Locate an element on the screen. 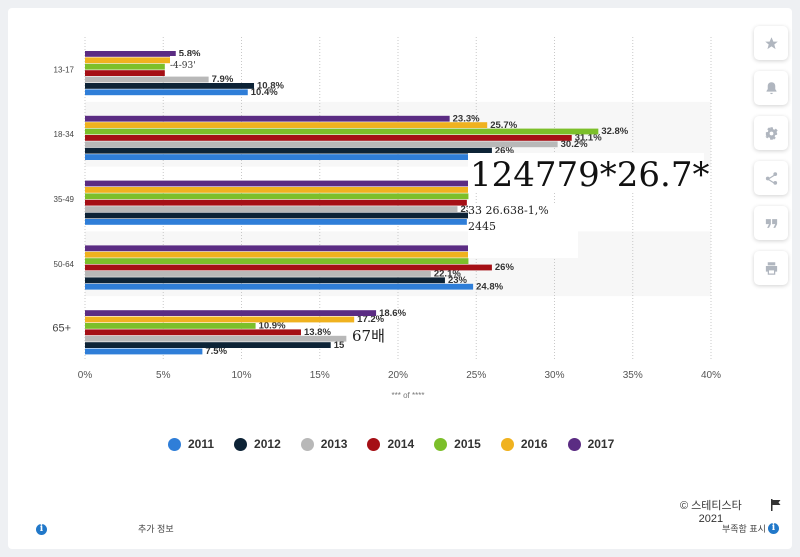 The width and height of the screenshot is (800, 557). chart-legend: 2011 2012 2013 2014 2015 2016 2017 is located at coordinates (391, 444).